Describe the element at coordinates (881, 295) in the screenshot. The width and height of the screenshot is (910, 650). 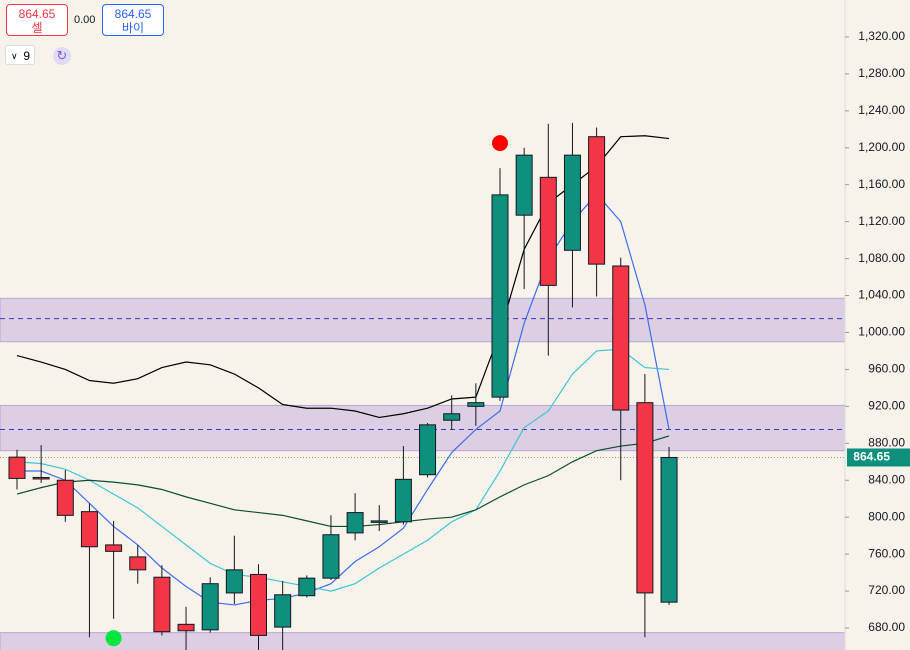
I see `y-tick-label: 1,040.00` at that location.